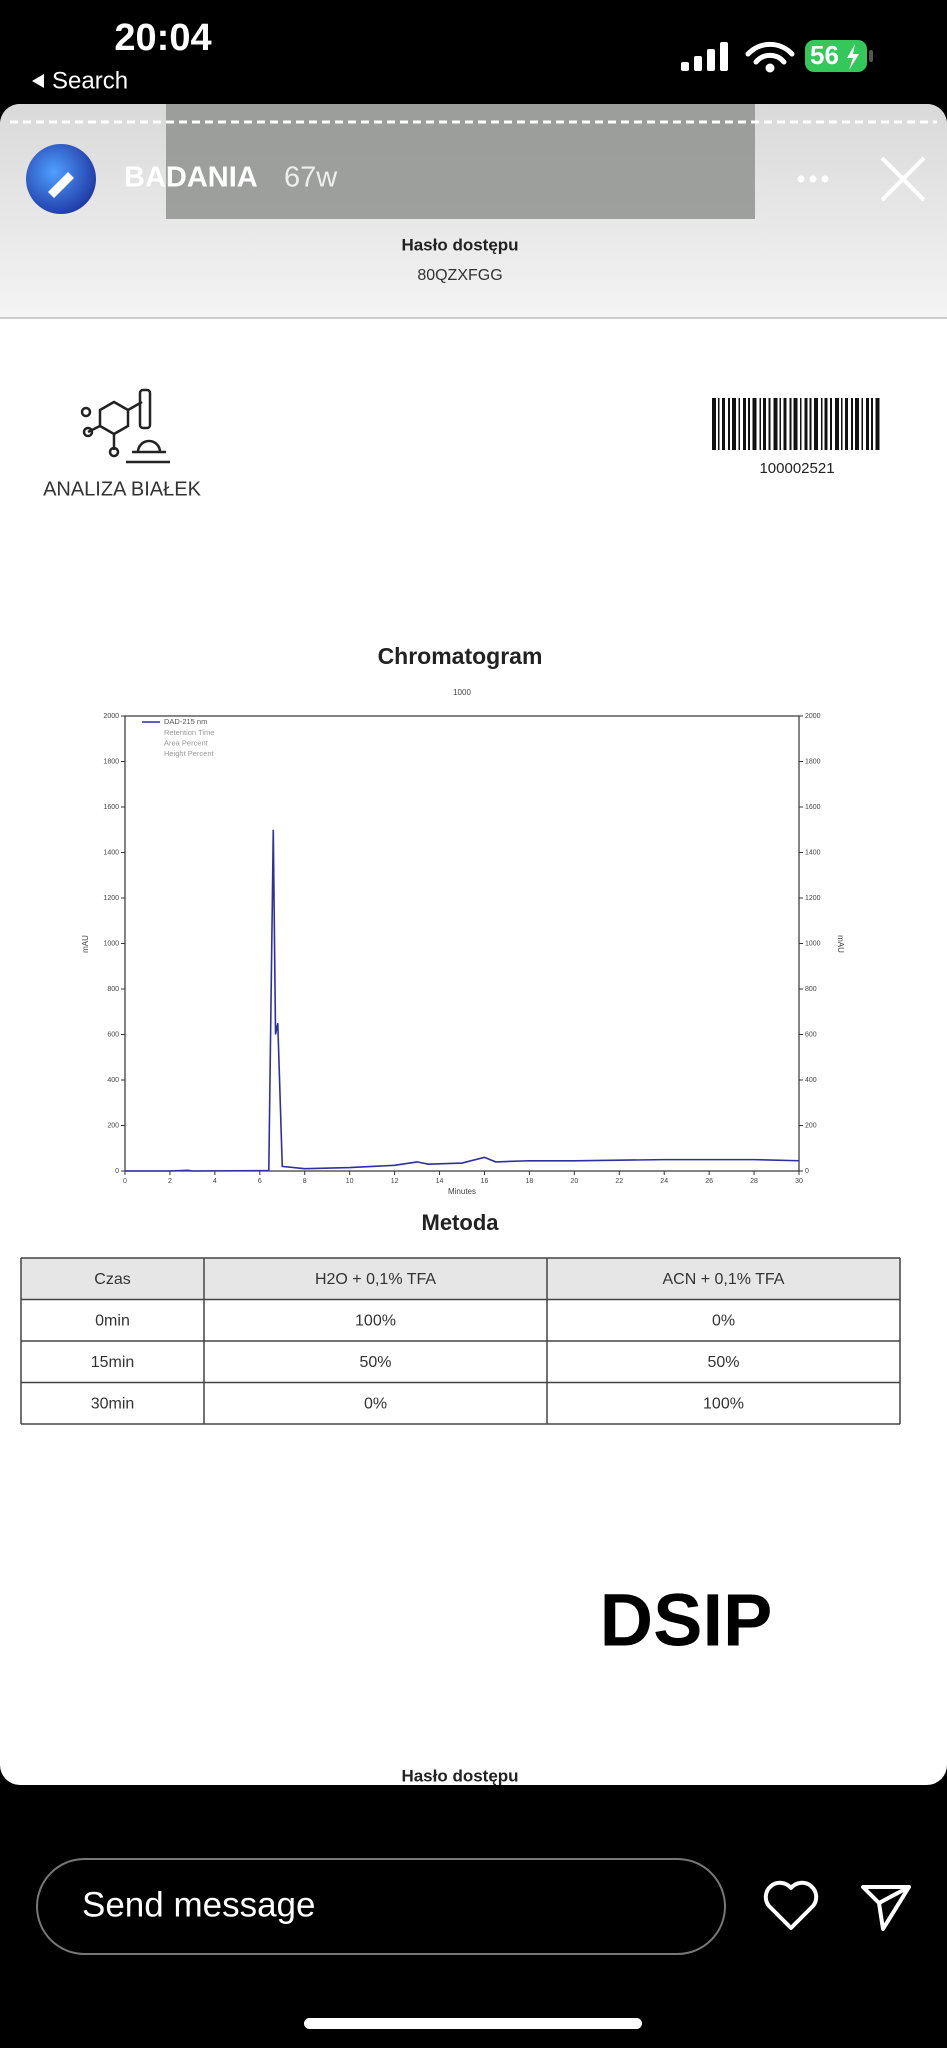 The image size is (947, 2048). What do you see at coordinates (125, 1181) in the screenshot?
I see `x-tick-label: 0` at bounding box center [125, 1181].